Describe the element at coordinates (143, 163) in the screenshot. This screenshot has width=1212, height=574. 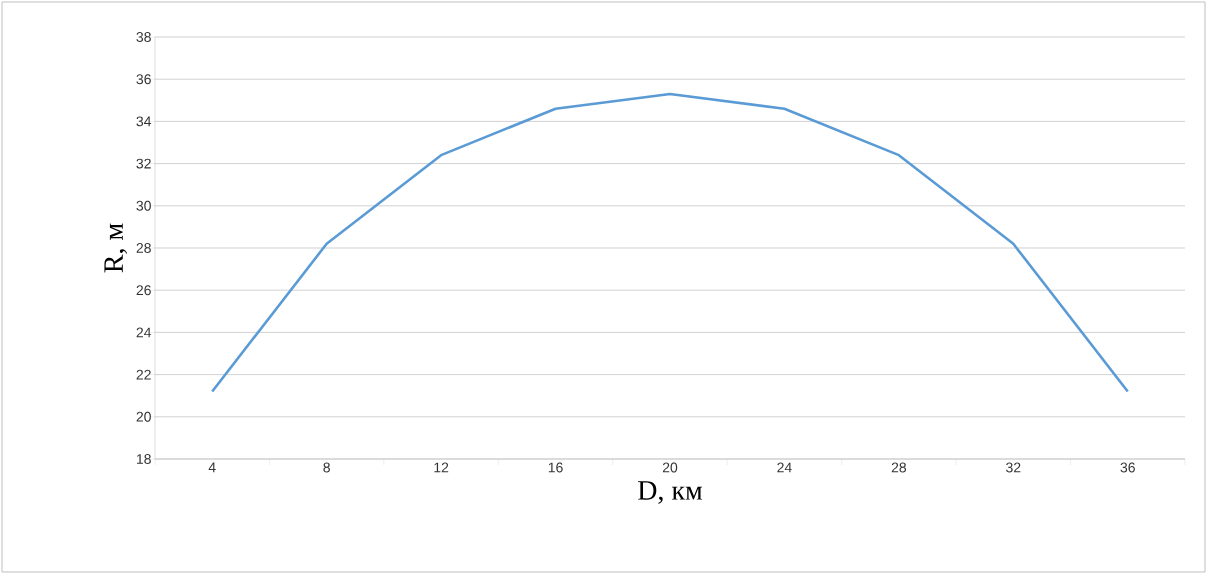
I see `y-tick-label: 32` at that location.